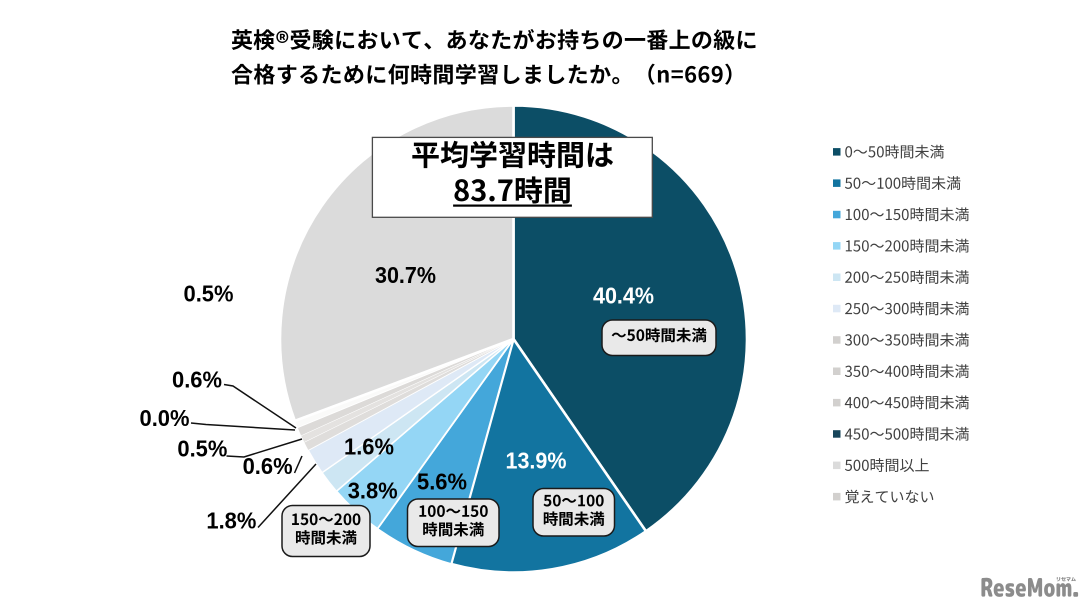  I want to click on svg-text: 1.8%, so click(231, 521).